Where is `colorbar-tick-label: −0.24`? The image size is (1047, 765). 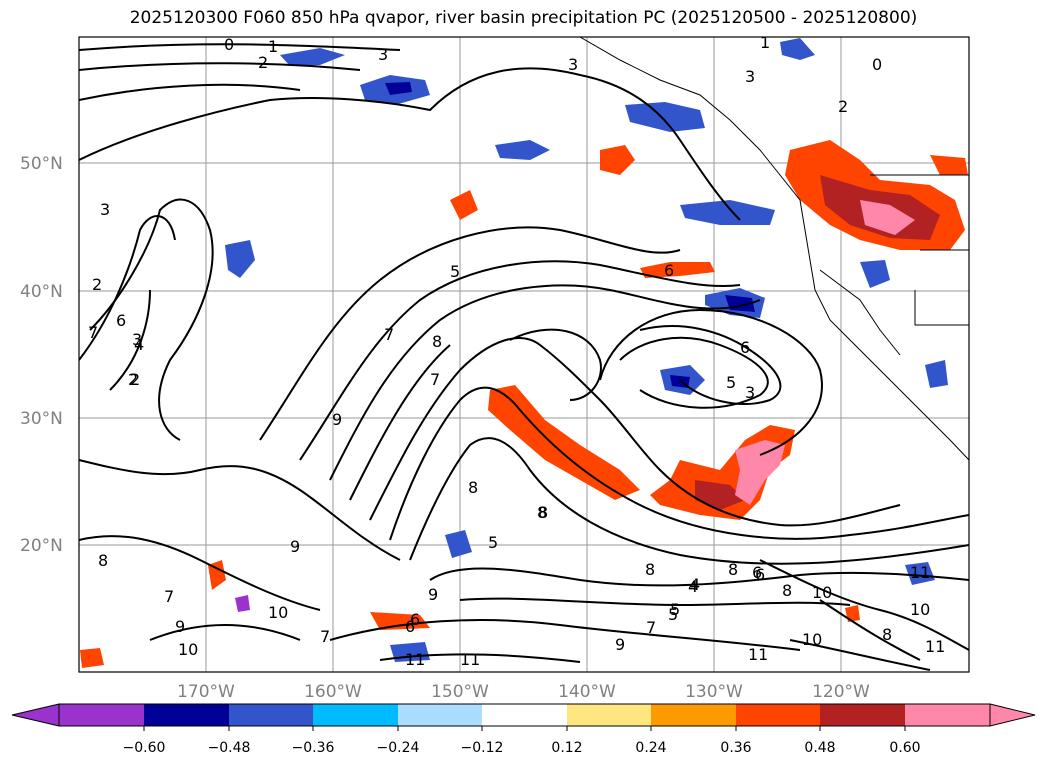
colorbar-tick-label: −0.24 is located at coordinates (398, 748).